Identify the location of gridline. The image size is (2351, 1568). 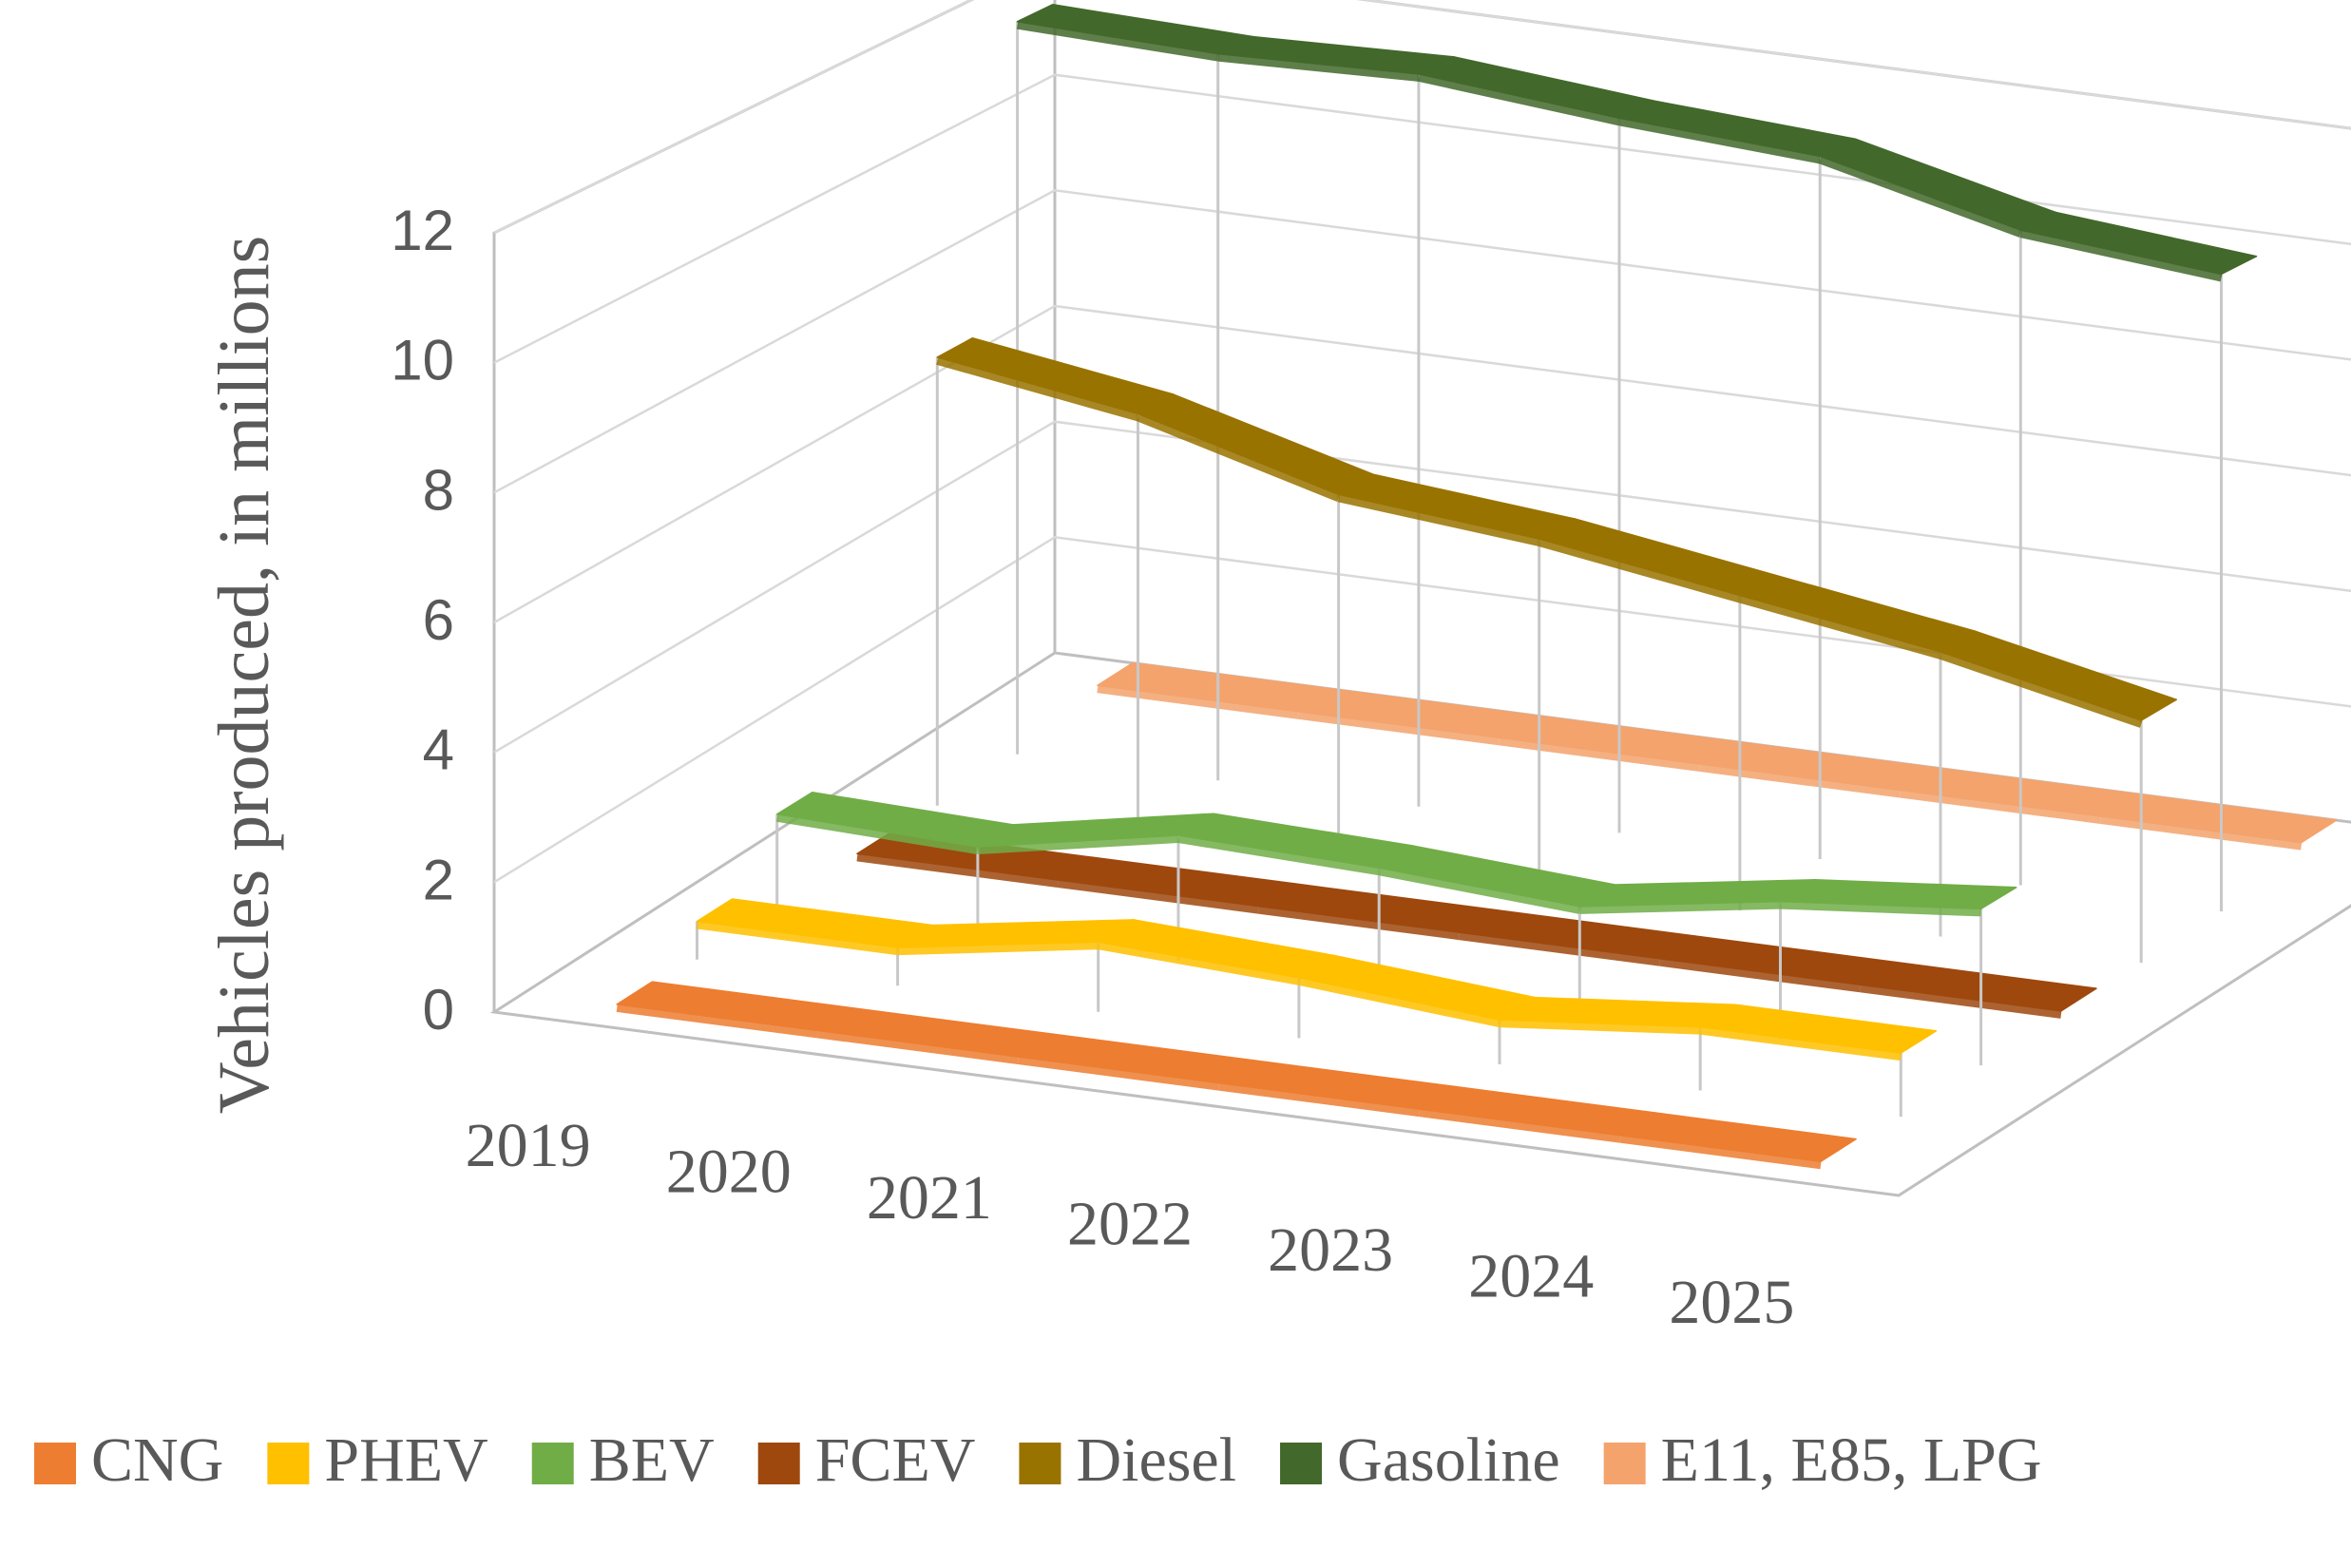
(1422, 118).